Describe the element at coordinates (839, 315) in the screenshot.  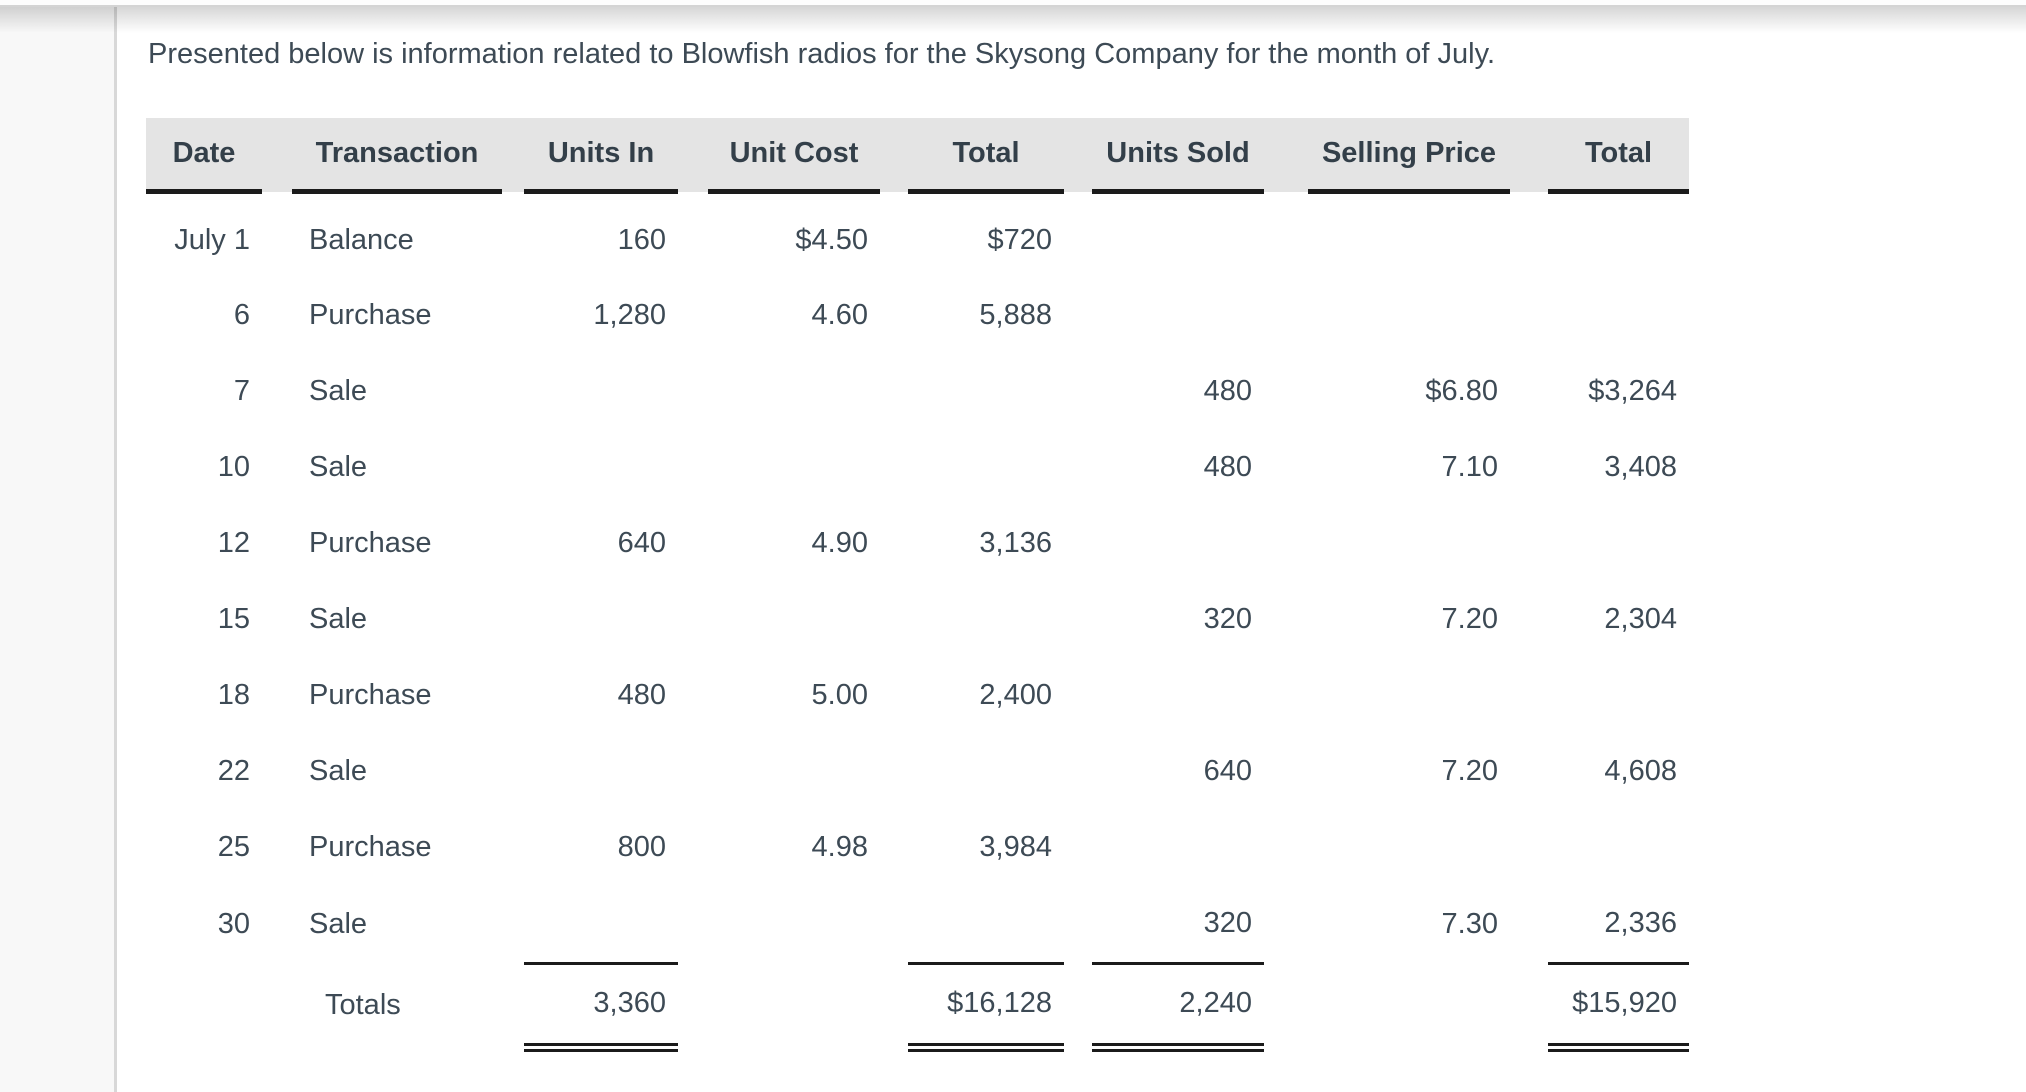
I see `cell-unit_cost: 4.60` at that location.